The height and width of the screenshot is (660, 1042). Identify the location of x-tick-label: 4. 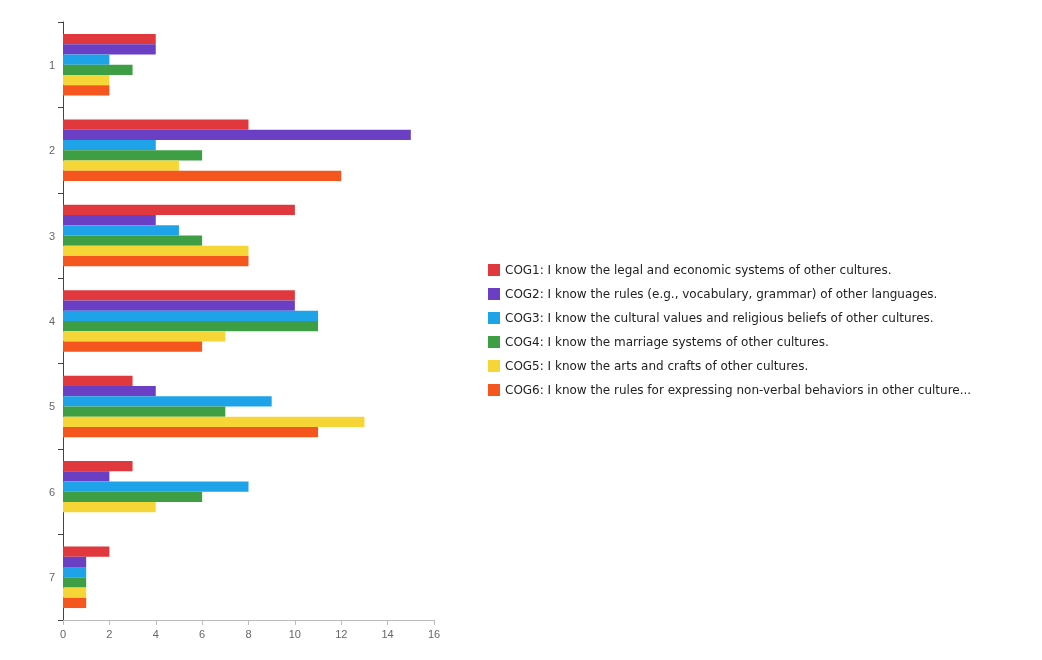
(155, 633).